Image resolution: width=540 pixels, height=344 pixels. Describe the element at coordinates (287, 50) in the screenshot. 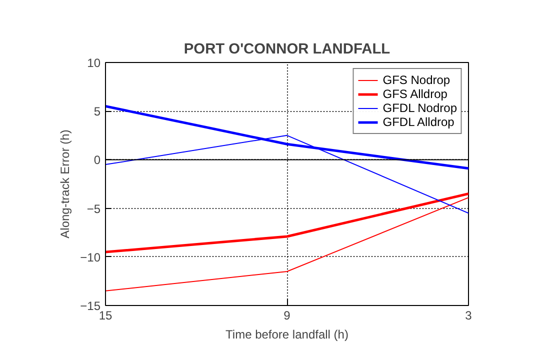

I see `chart-title: PORT O'CONNOR LANDFALL` at that location.